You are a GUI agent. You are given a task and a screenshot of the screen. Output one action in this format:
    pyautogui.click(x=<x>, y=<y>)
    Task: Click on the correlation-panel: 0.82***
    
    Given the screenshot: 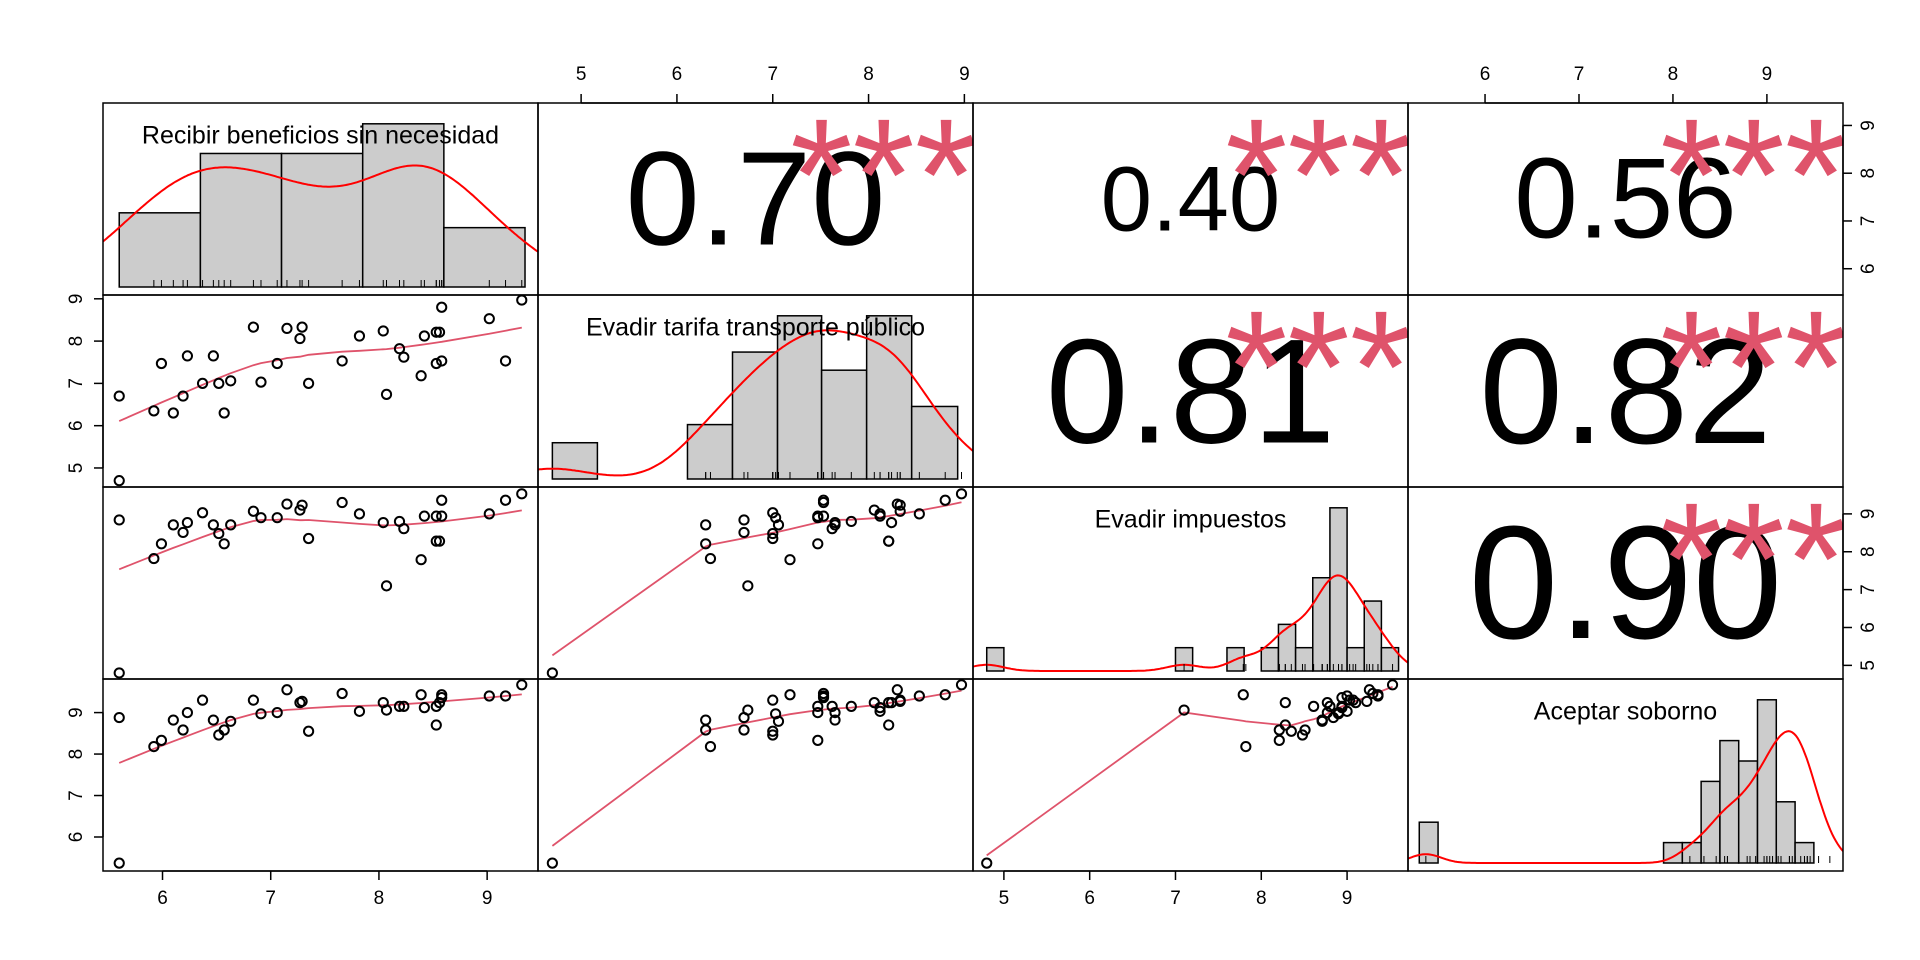 What is the action you would take?
    pyautogui.click(x=1661, y=385)
    